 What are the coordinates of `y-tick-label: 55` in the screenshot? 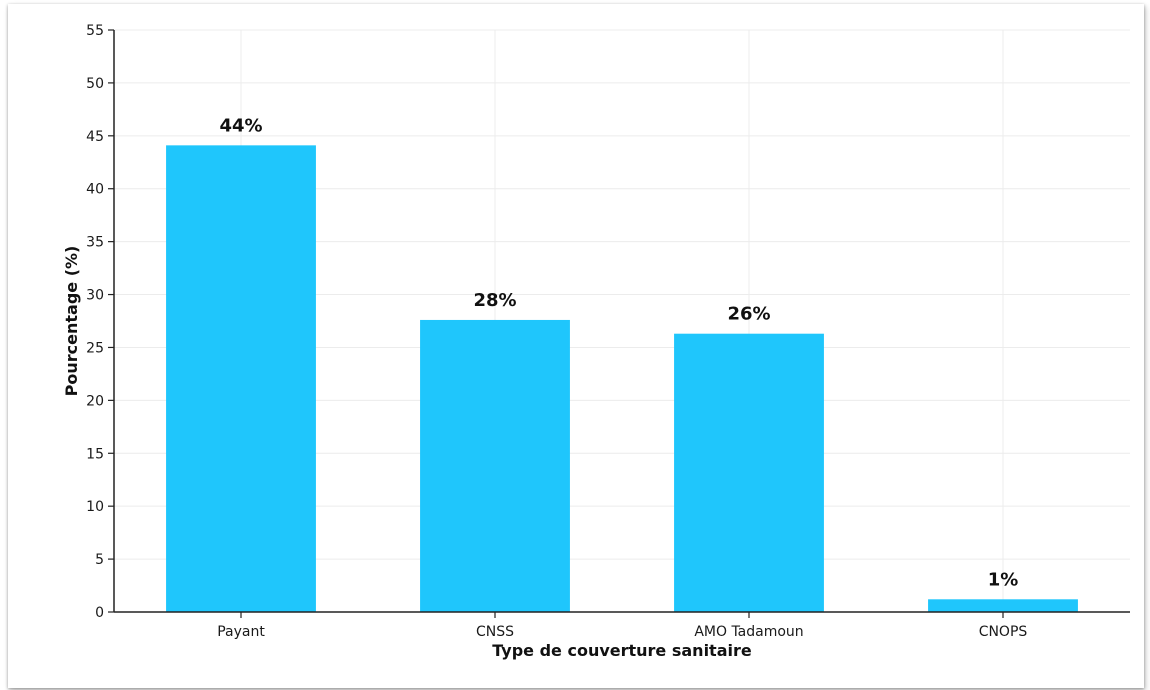 It's located at (95, 31).